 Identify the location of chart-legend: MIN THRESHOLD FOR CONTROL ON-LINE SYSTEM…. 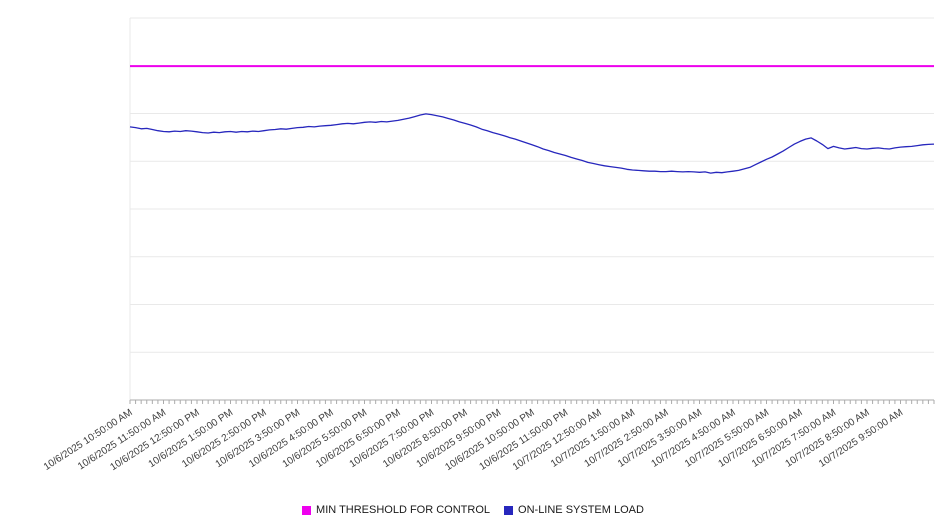
(473, 510).